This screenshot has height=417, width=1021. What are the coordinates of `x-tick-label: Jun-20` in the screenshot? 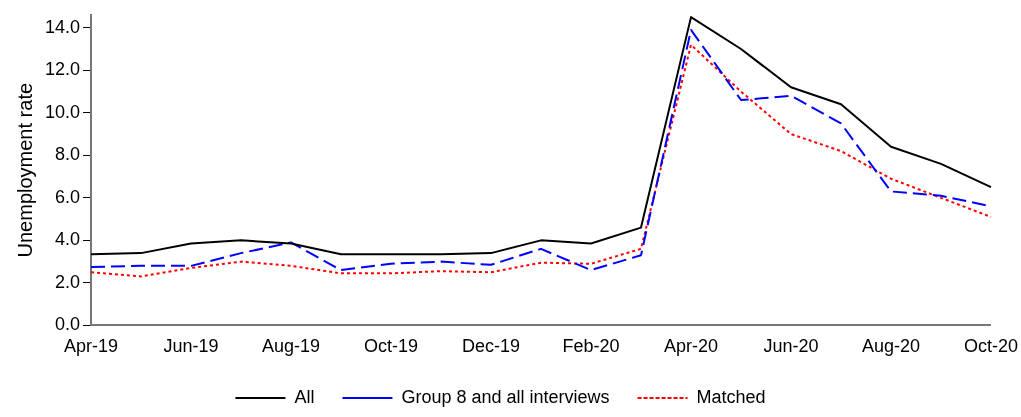 It's located at (791, 346).